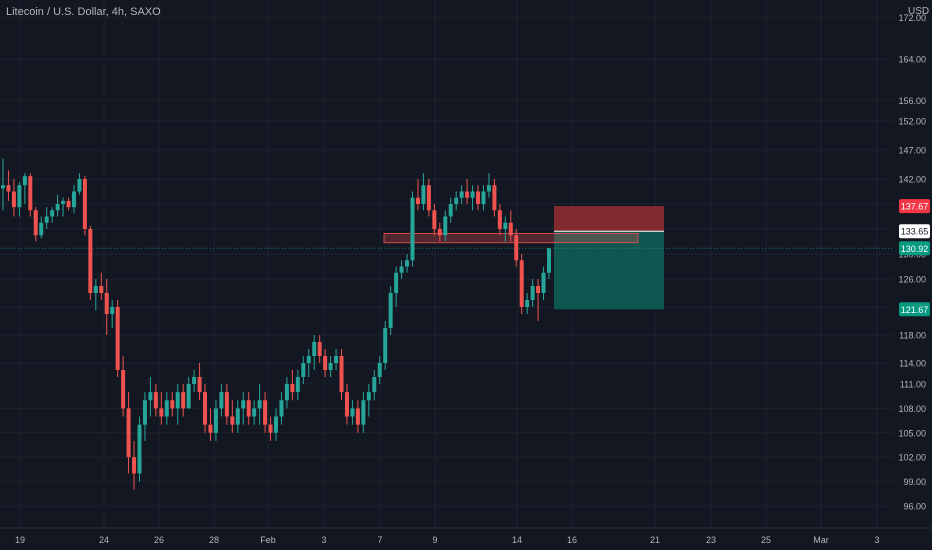 This screenshot has height=550, width=932. I want to click on price-tick-label: 118.00, so click(912, 336).